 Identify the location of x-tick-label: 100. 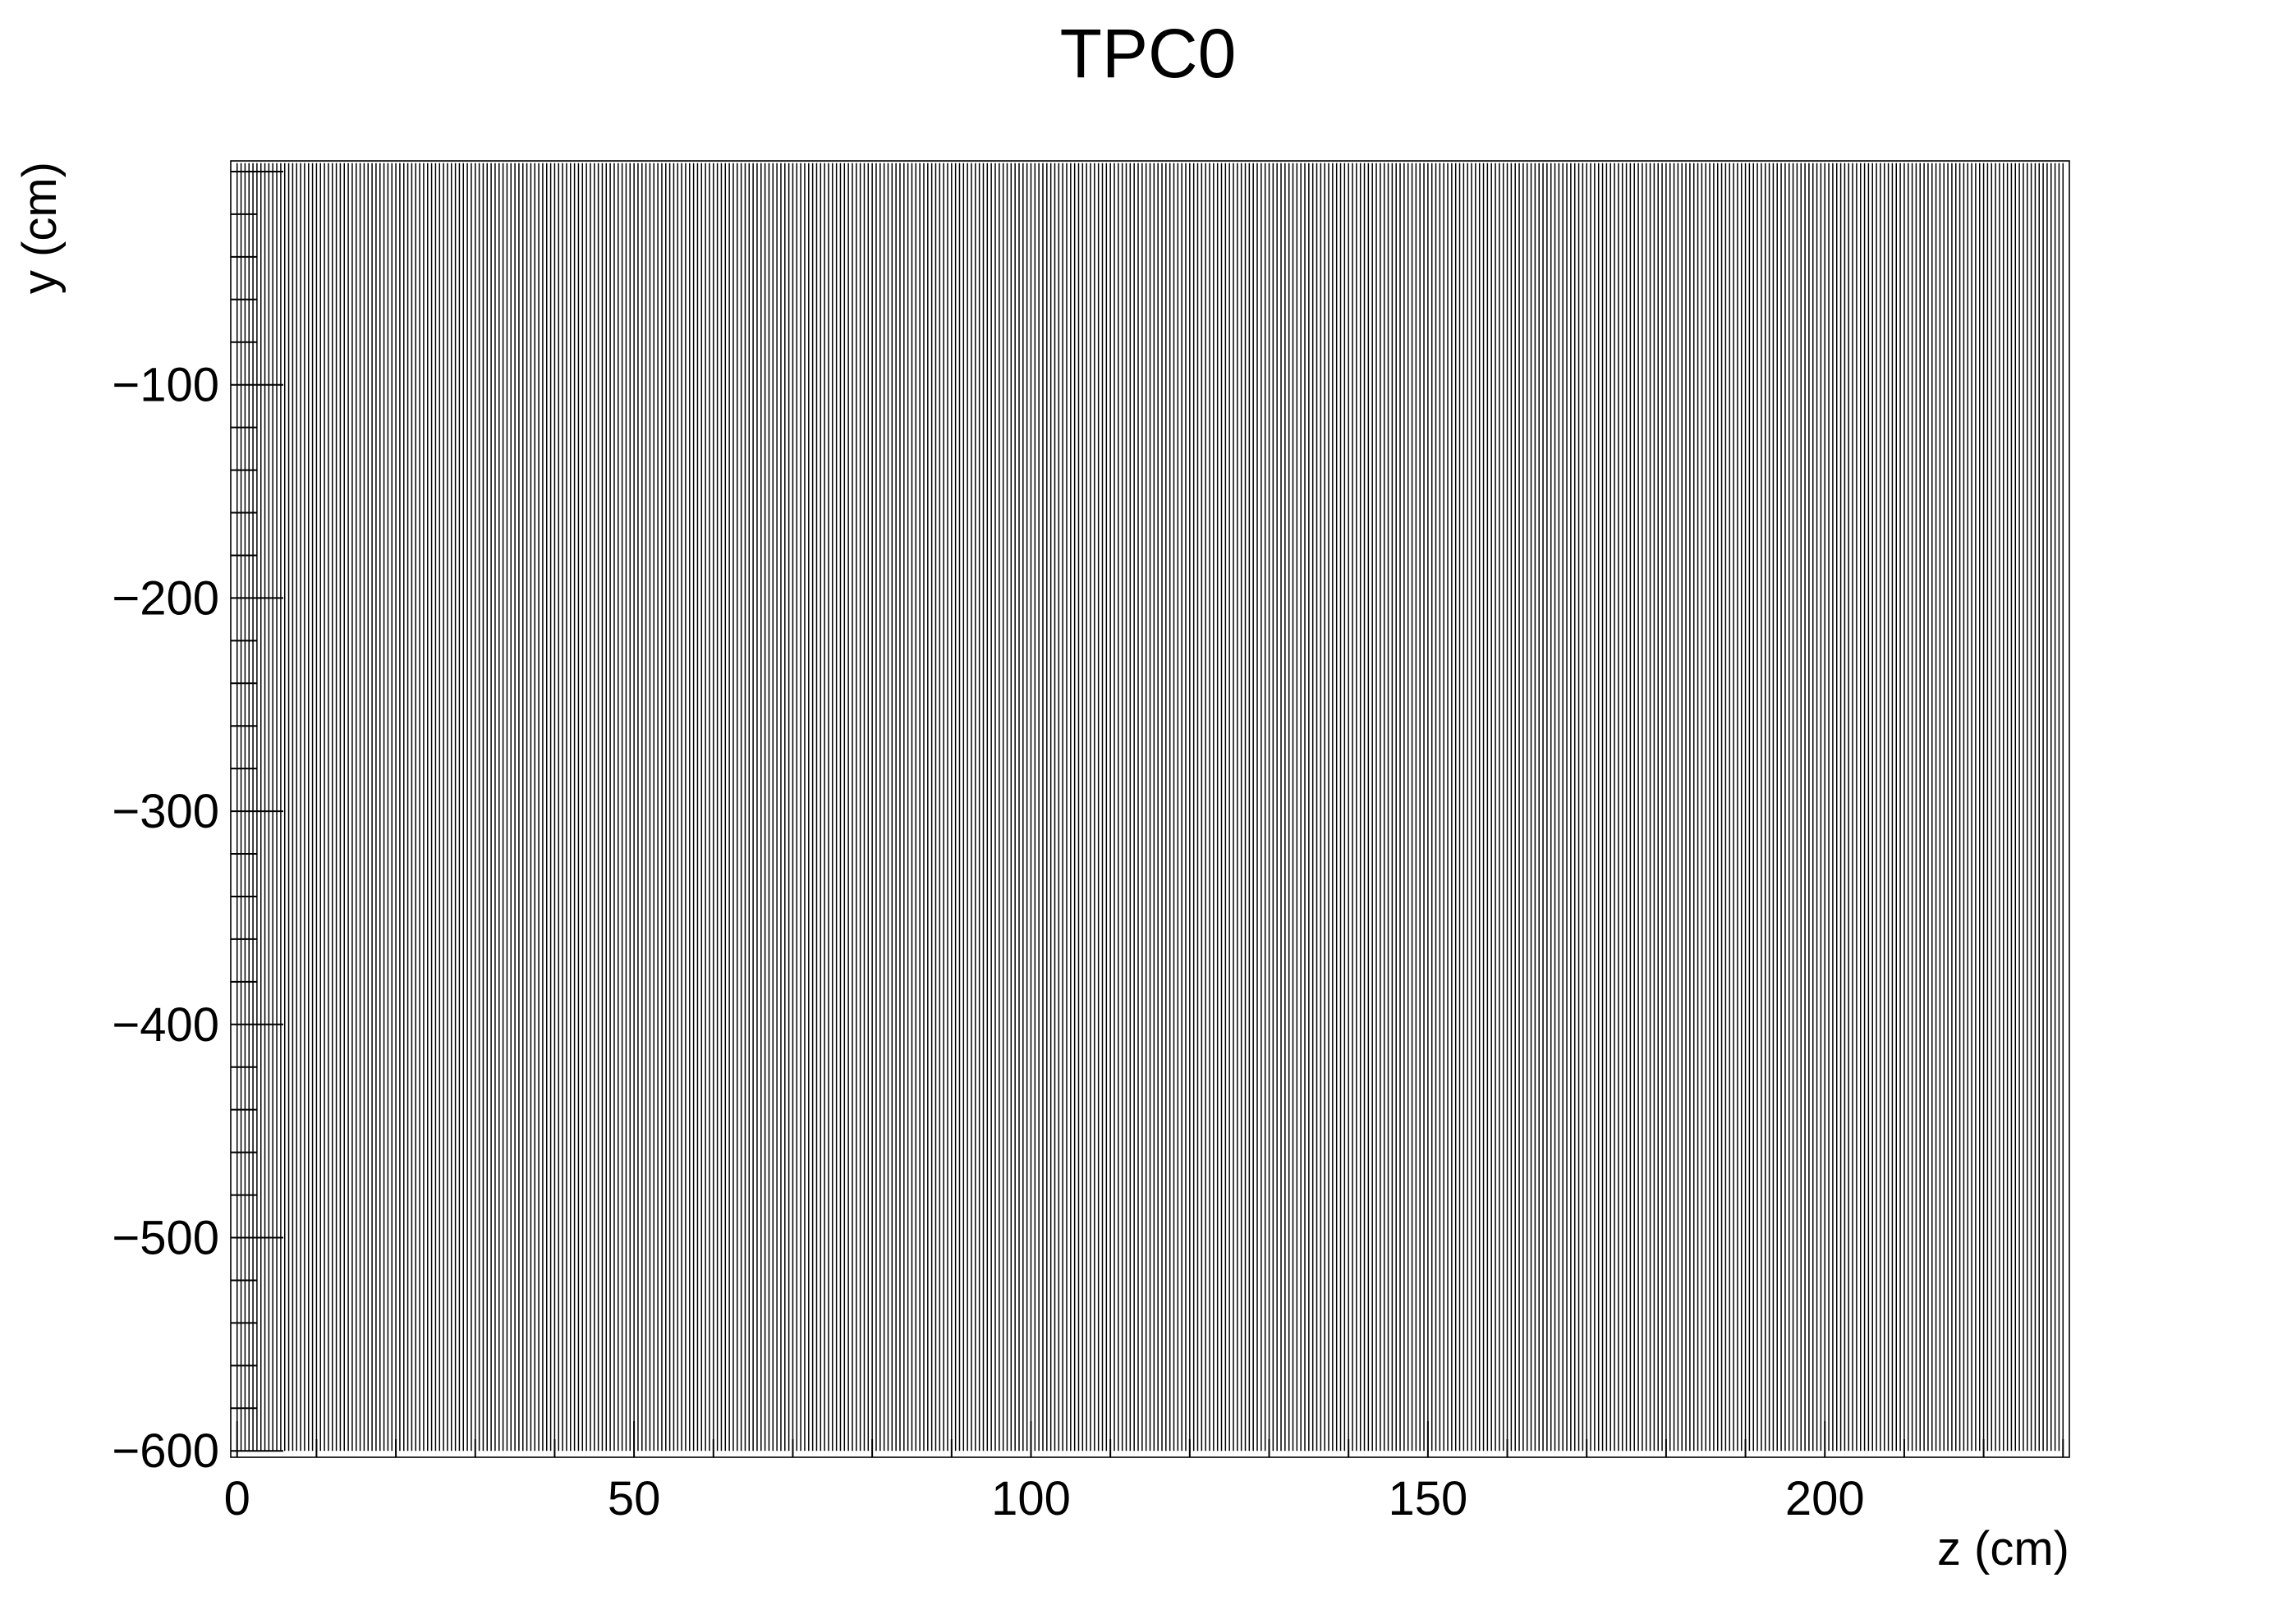
(1031, 1498).